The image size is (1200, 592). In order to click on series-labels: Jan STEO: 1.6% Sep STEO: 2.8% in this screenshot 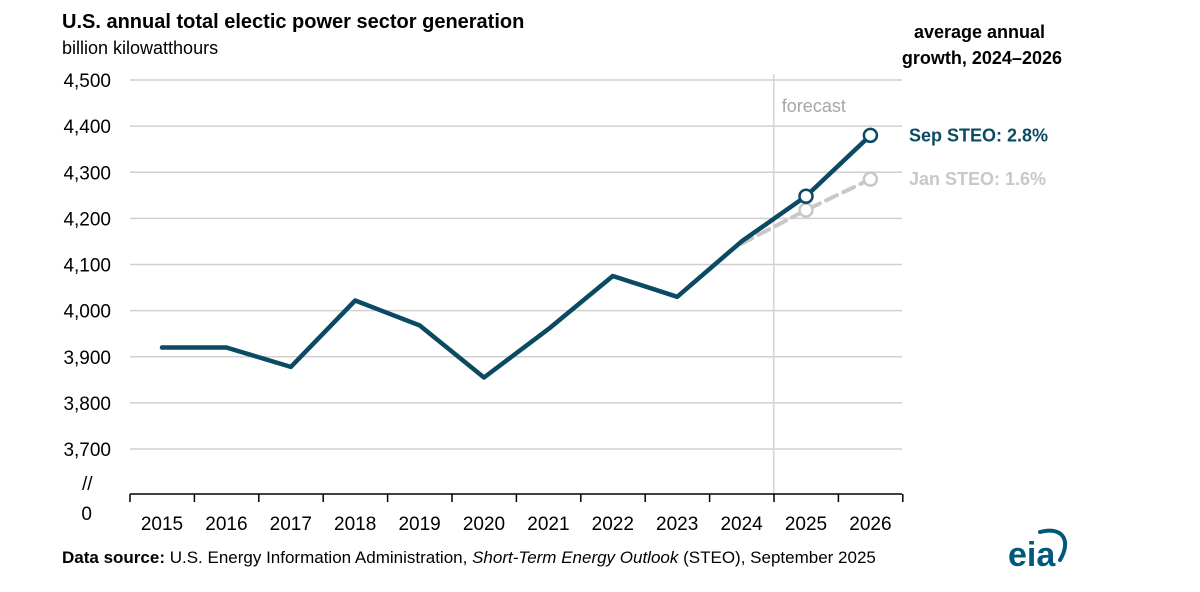, I will do `click(978, 157)`.